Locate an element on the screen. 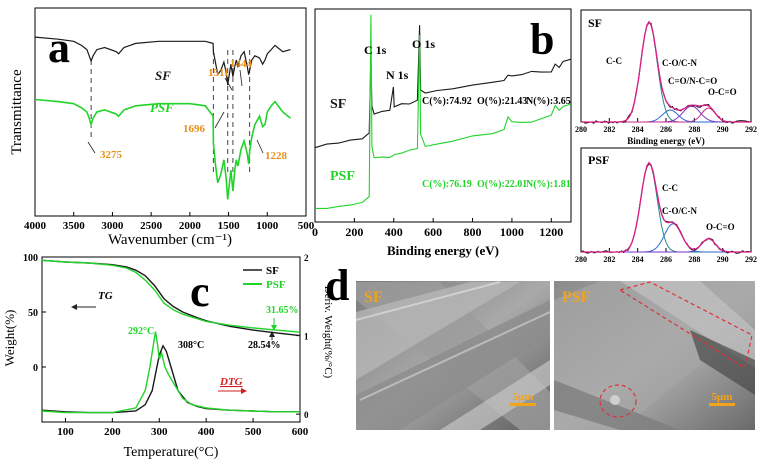 The image size is (760, 465). panel-c-tg-sf is located at coordinates (171, 298).